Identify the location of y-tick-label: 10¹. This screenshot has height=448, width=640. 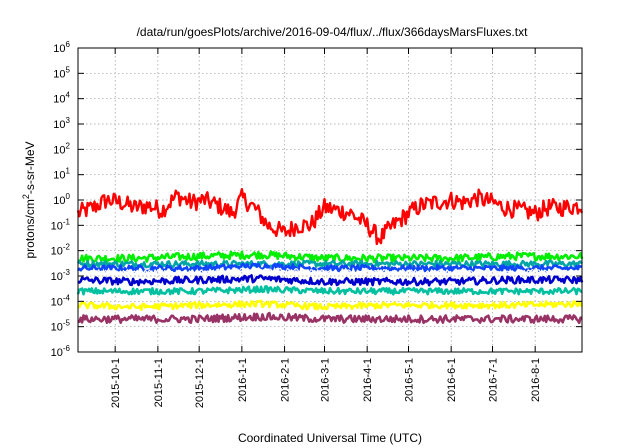
(61, 174).